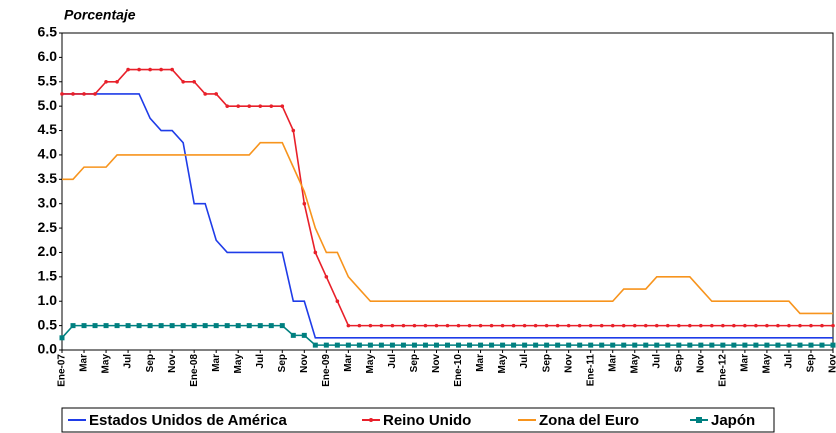  What do you see at coordinates (326, 370) in the screenshot?
I see `x-tick-label: Ene-09` at bounding box center [326, 370].